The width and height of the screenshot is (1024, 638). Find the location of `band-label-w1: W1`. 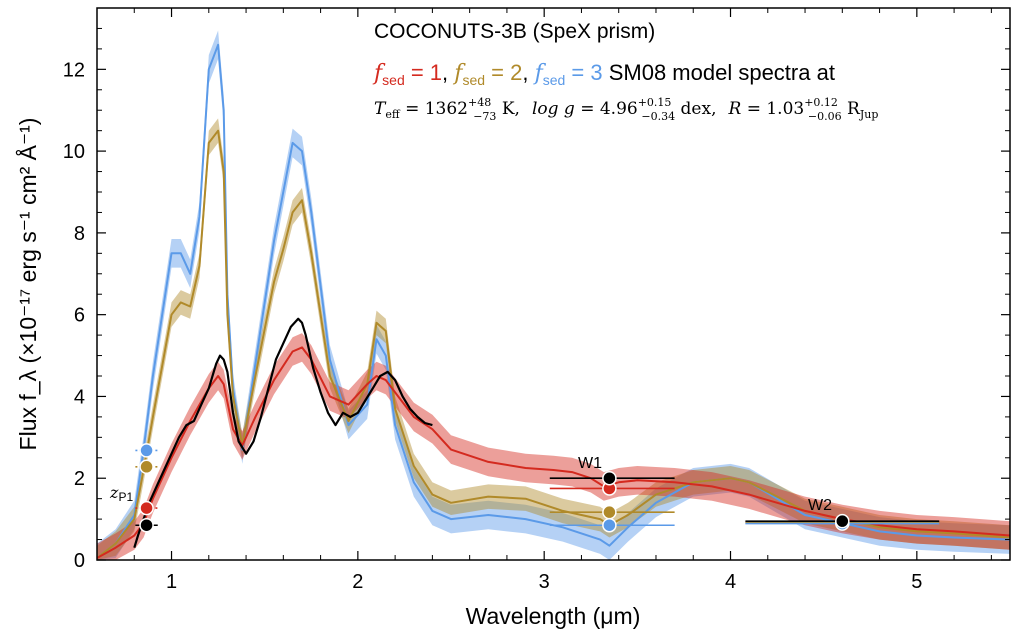

band-label-w1: W1 is located at coordinates (590, 463).